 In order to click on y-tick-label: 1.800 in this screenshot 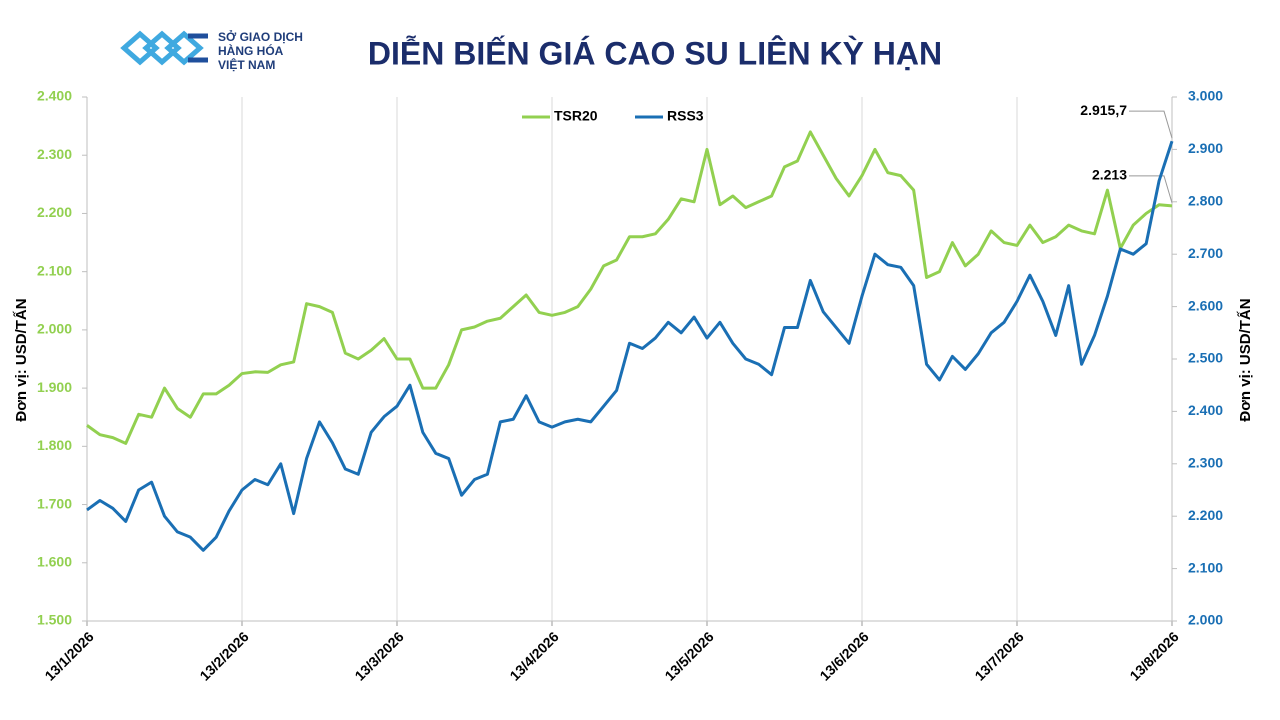, I will do `click(54, 445)`.